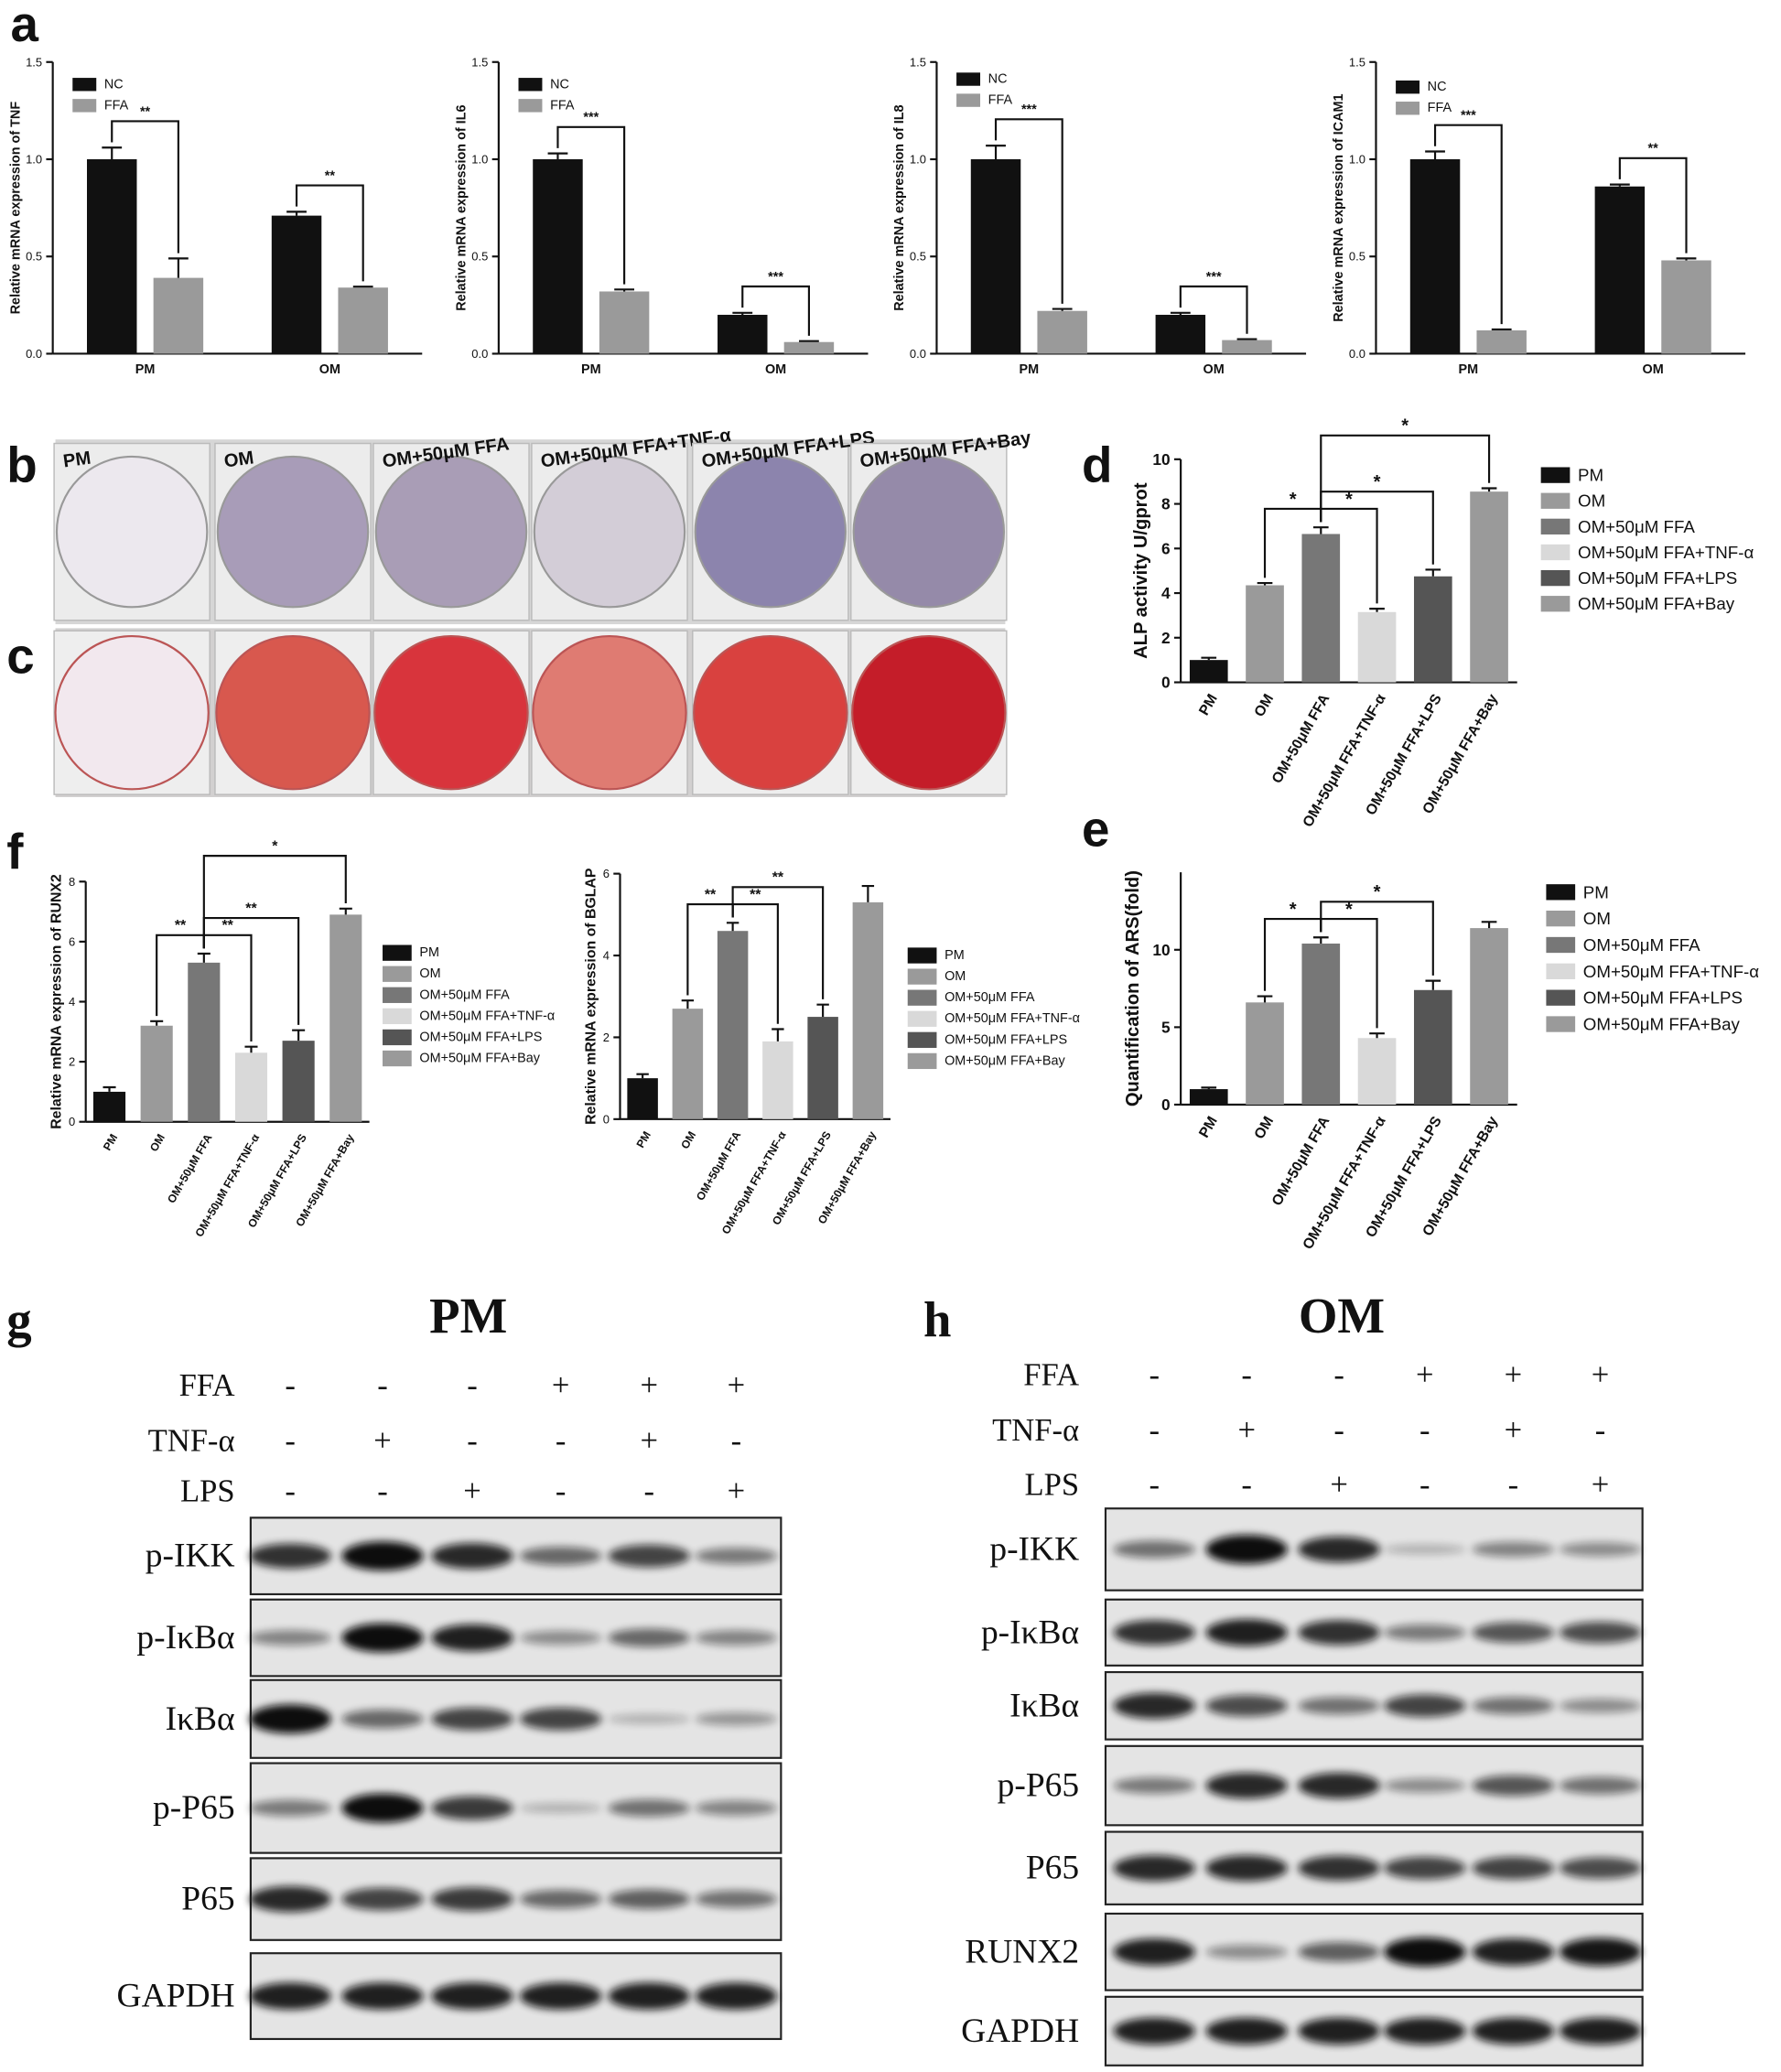 The height and width of the screenshot is (2072, 1781). I want to click on y-tick-label: 5, so click(1166, 1027).